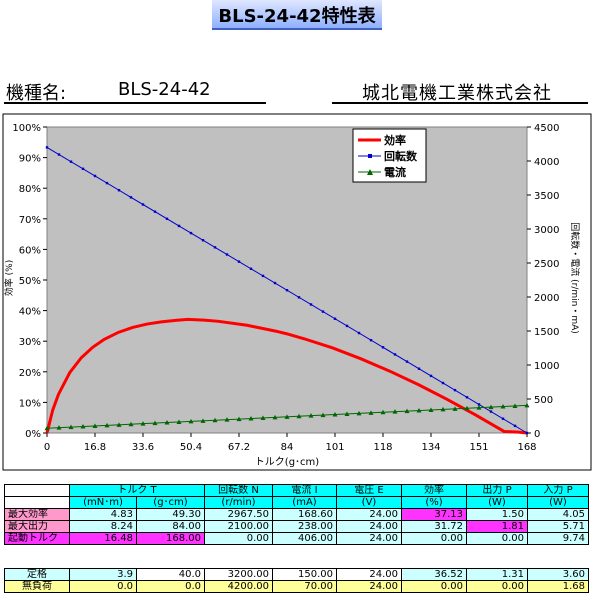 Image resolution: width=594 pixels, height=608 pixels. Describe the element at coordinates (37, 526) in the screenshot. I see `row-label-max-output: 最大出力` at that location.